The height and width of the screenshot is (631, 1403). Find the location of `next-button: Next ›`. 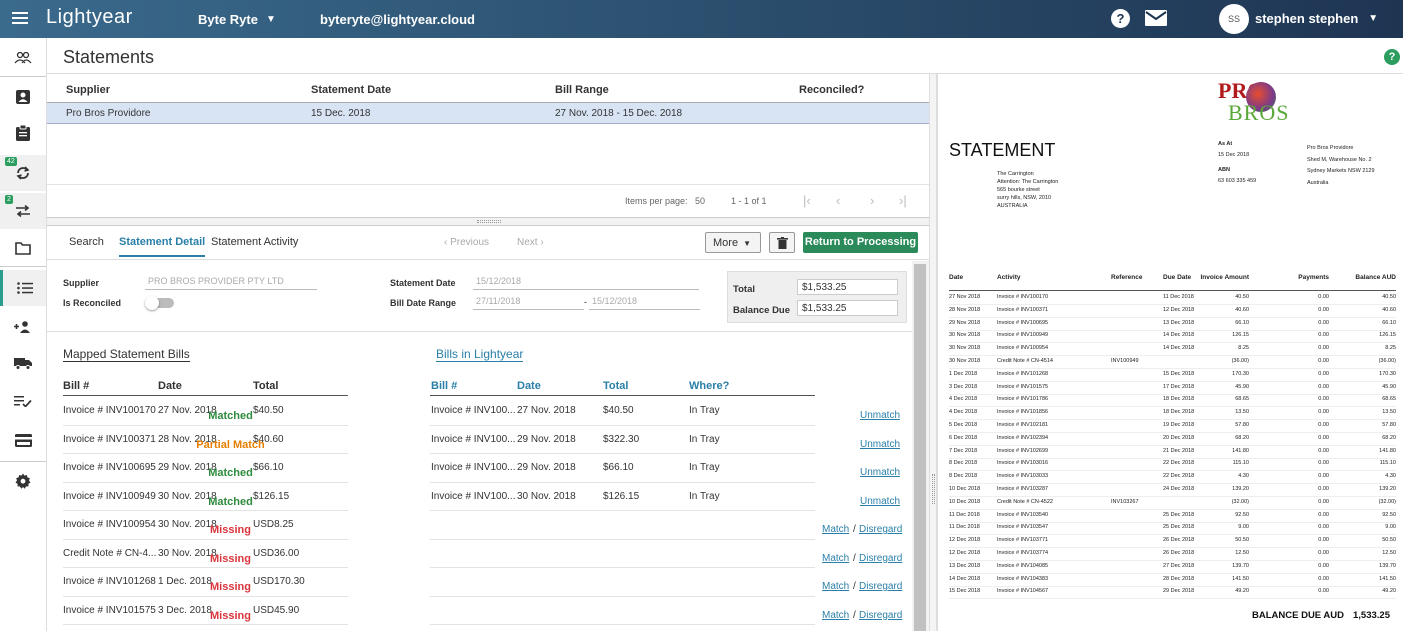

next-button: Next › is located at coordinates (530, 242).